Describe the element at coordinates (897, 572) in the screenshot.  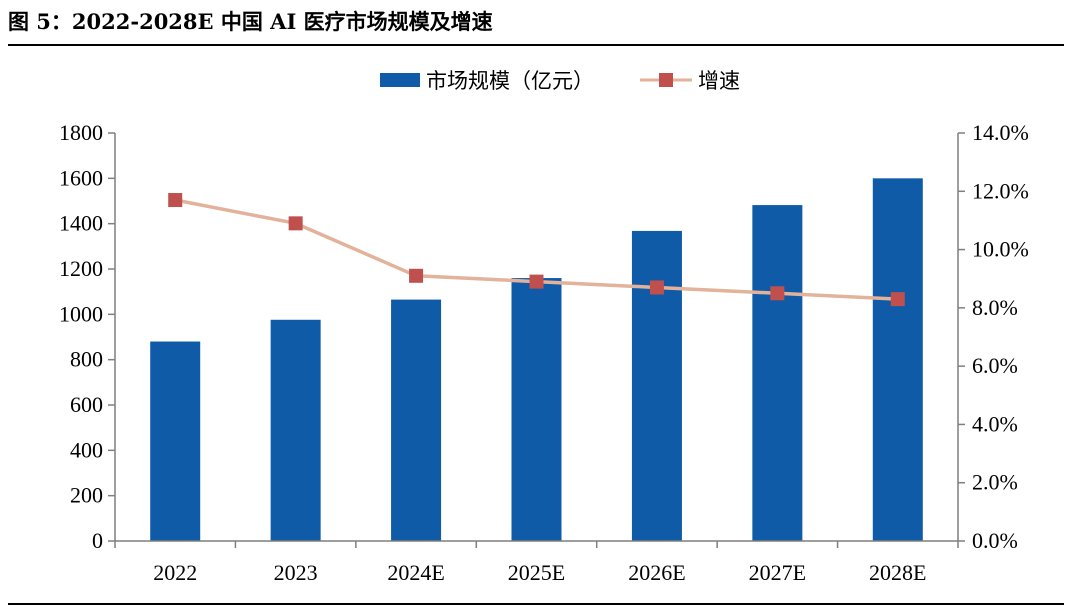
I see `x-tick-label: 2028E` at that location.